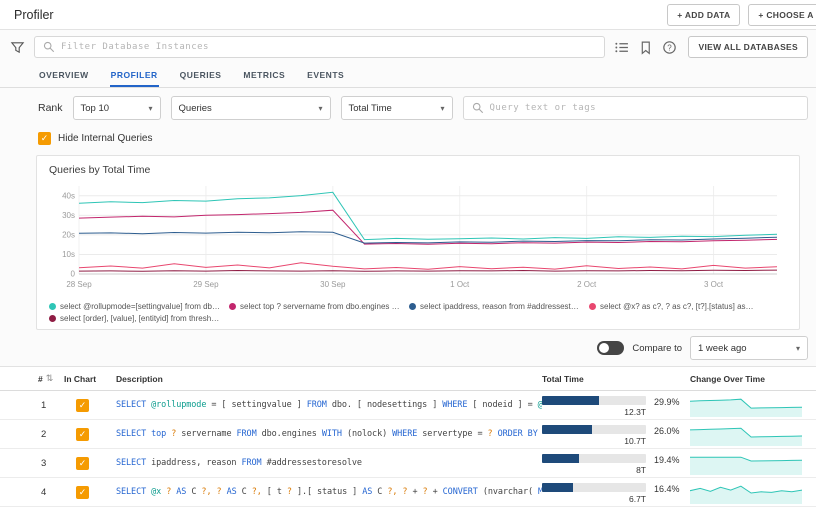  I want to click on query-search-input, so click(644, 108).